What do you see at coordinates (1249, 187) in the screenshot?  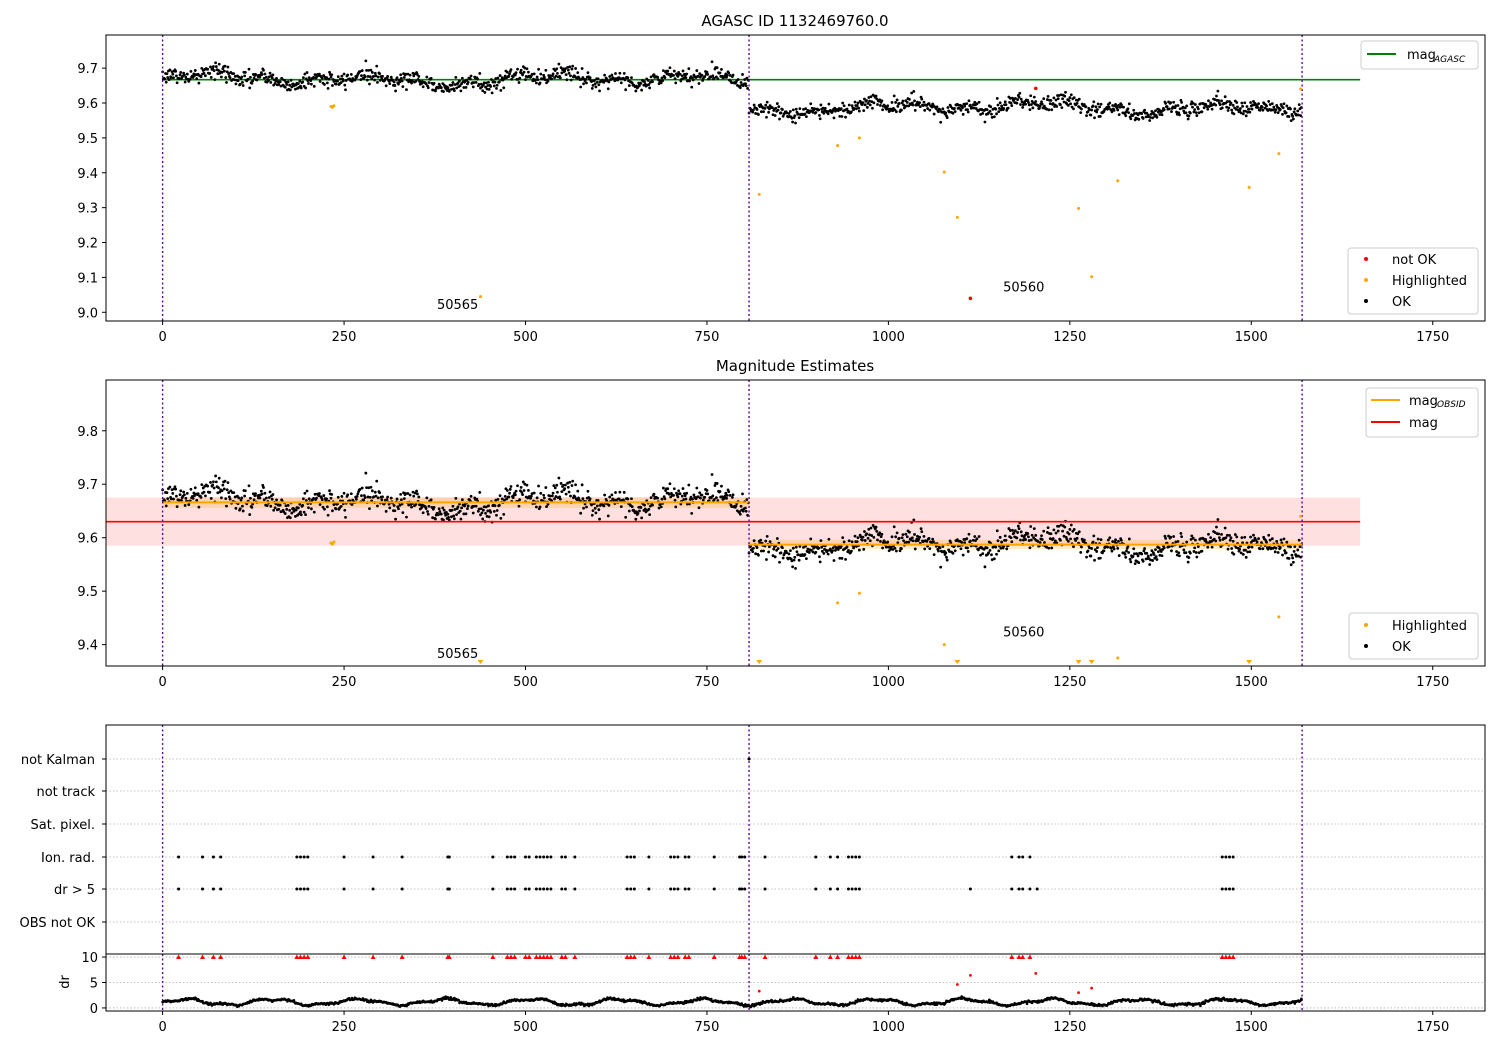 I see `highlighted-point` at bounding box center [1249, 187].